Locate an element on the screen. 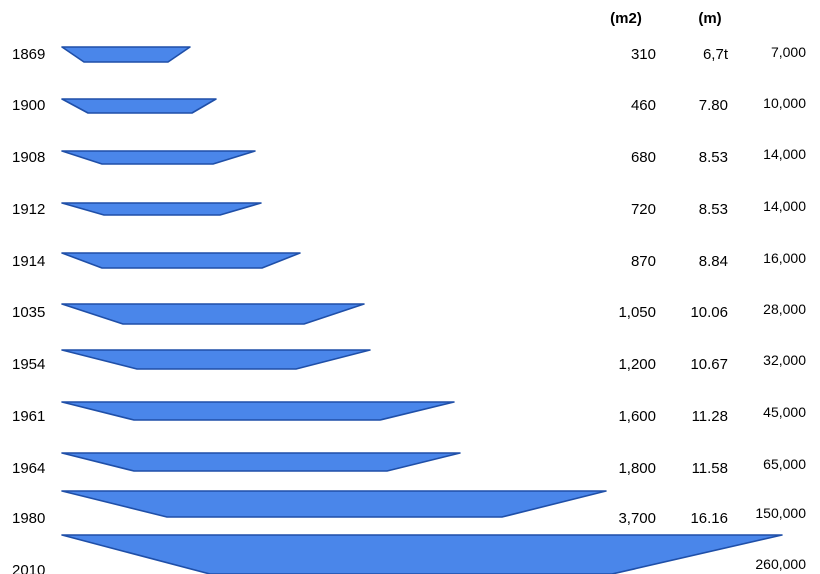 The image size is (820, 574). area-value: 460 is located at coordinates (643, 105).